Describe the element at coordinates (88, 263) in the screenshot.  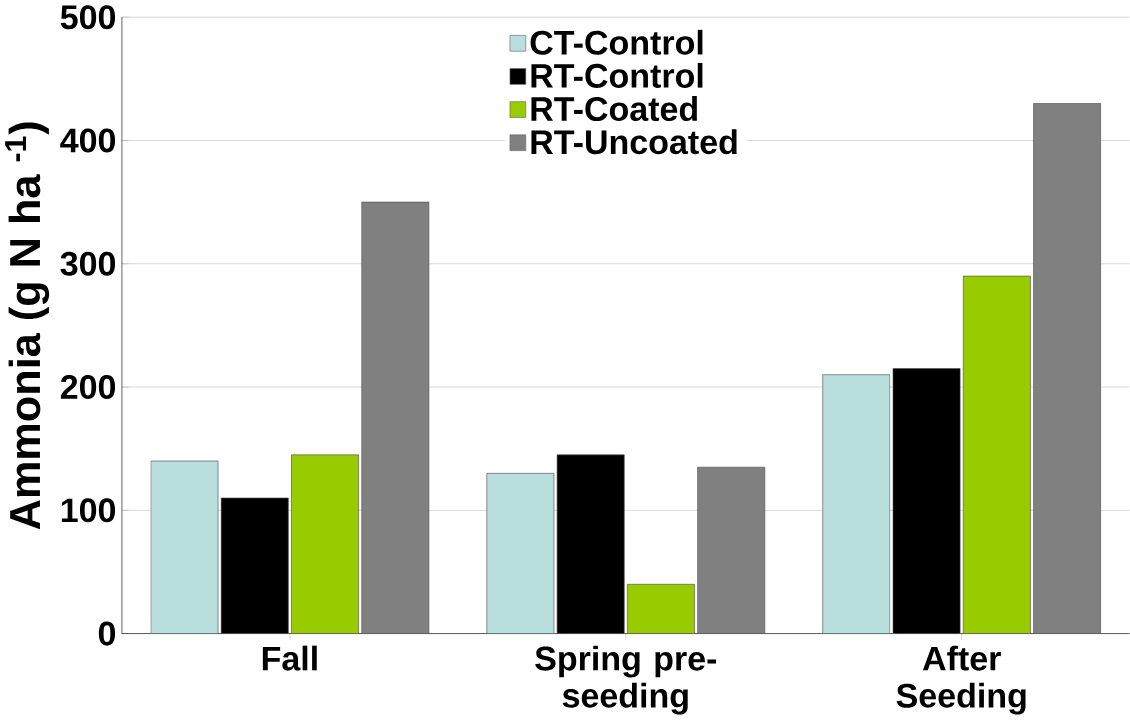
I see `y-tick-label: 300` at that location.